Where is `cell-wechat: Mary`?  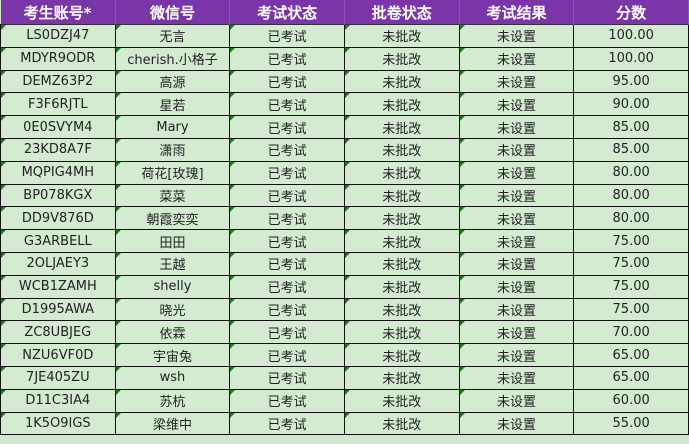
cell-wechat: Mary is located at coordinates (172, 127).